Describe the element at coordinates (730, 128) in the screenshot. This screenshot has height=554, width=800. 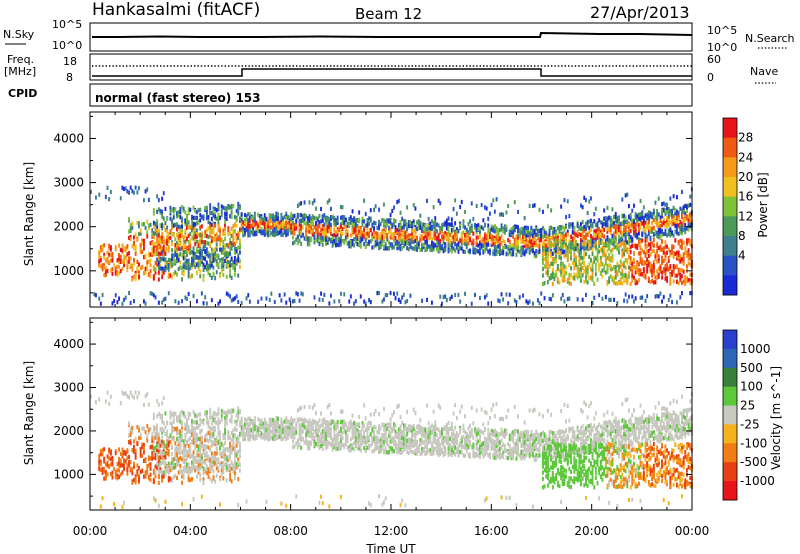
I see `power-colorbar-swatch` at that location.